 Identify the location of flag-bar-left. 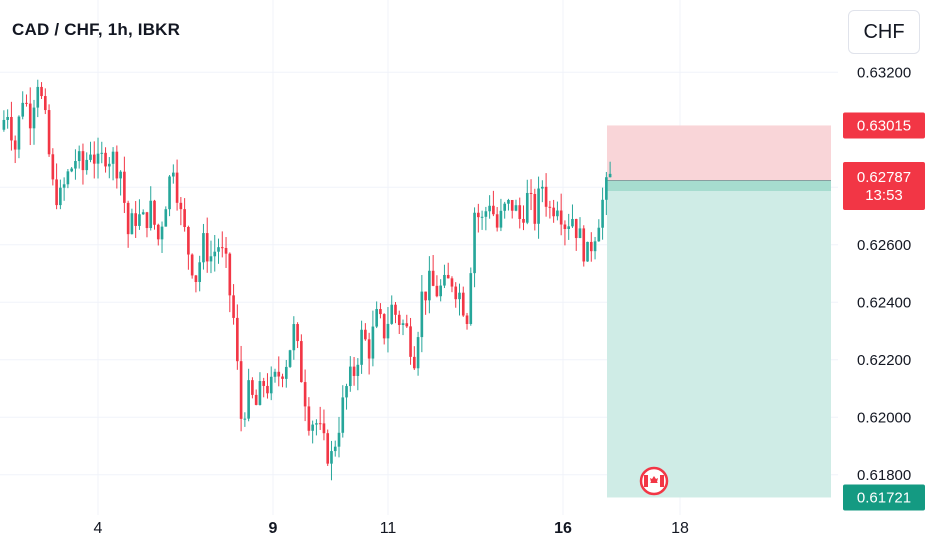
(646, 481).